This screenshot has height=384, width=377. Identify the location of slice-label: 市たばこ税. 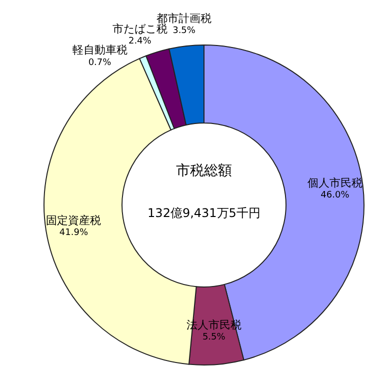
(140, 29).